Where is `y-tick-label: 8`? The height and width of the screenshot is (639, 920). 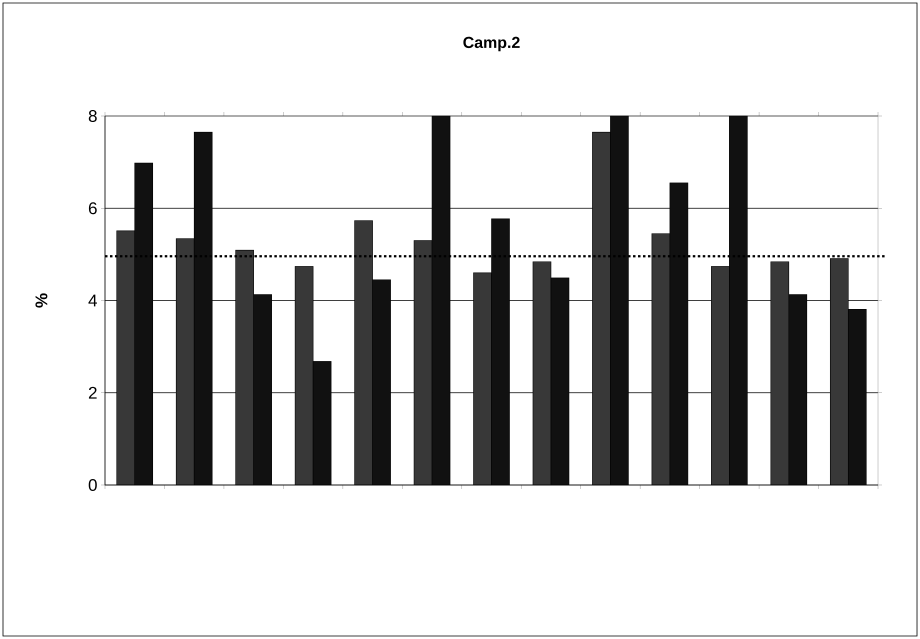
y-tick-label: 8 is located at coordinates (92, 116).